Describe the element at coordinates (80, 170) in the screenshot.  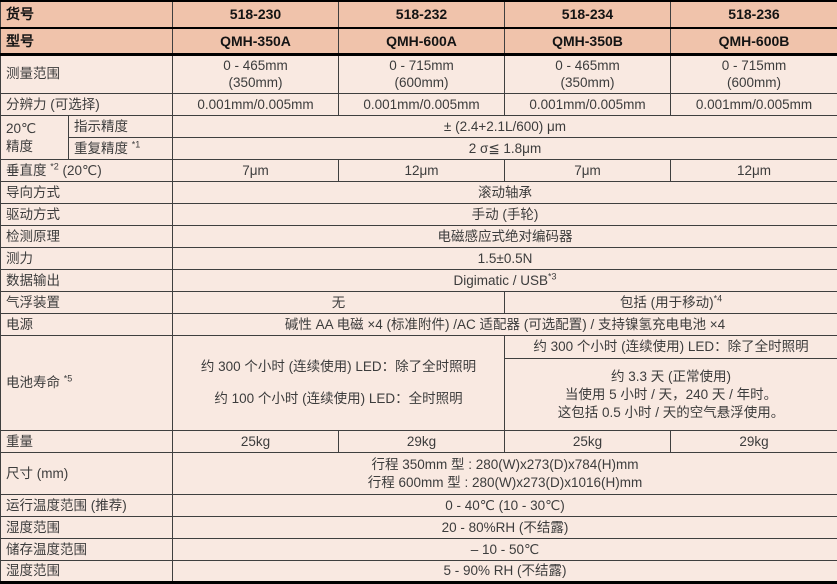
I see `perpendicularity-label-suffix: (20℃)` at that location.